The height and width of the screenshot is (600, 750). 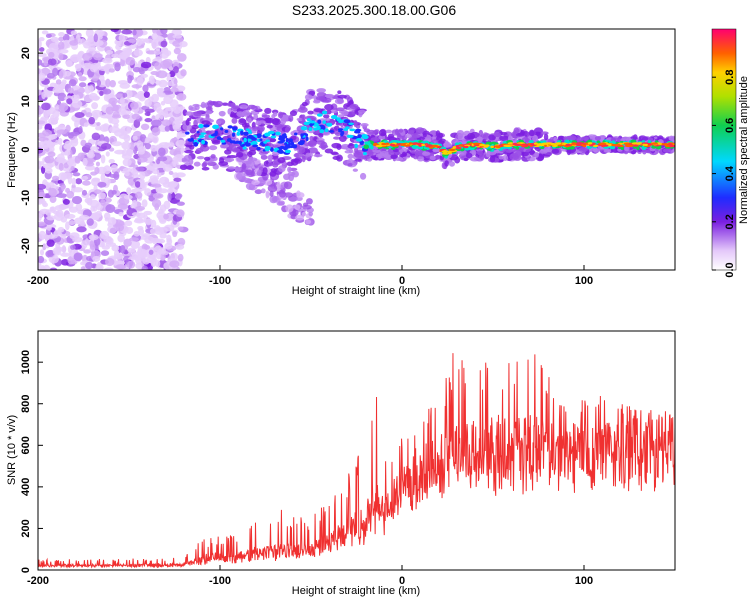 I want to click on spectrogram-y-tick-label: -10, so click(x=26, y=198).